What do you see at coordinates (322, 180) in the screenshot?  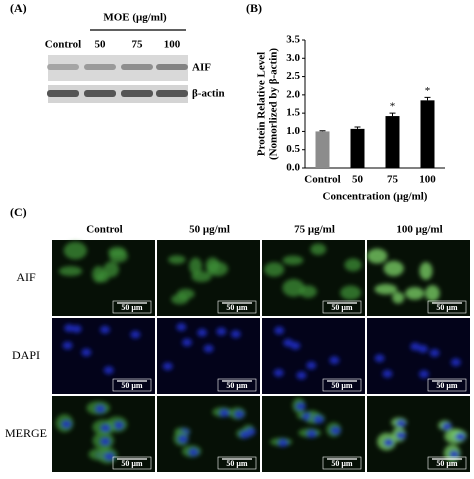 I see `x-tick-label: Control` at bounding box center [322, 180].